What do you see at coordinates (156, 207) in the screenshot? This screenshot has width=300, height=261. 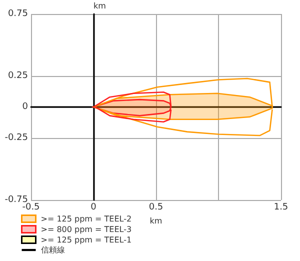 I see `x-tick-label: 0.5` at bounding box center [156, 207].